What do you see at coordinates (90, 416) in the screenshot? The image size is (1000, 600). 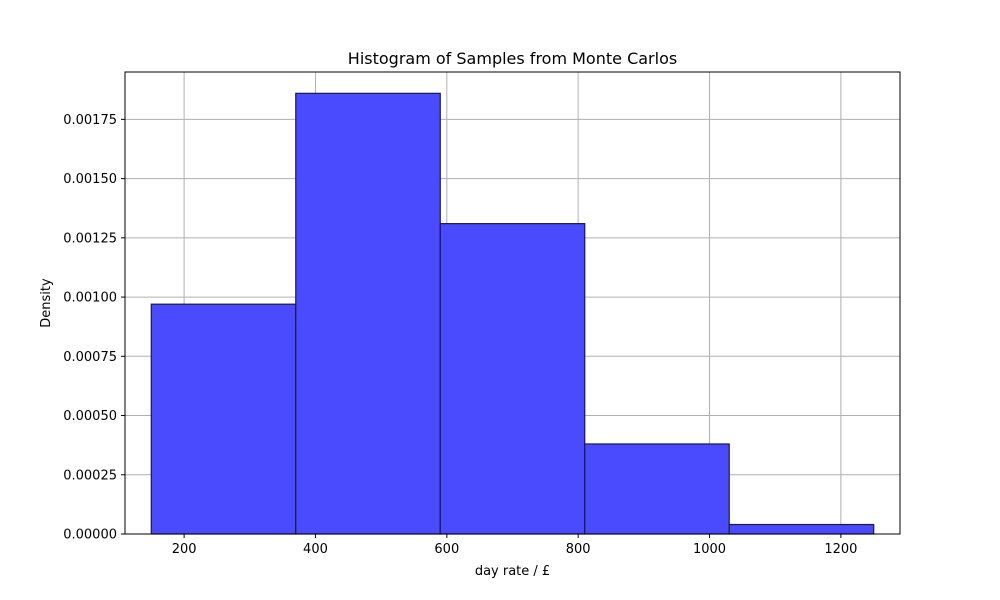 I see `y-tick-label-2: 0.00050` at bounding box center [90, 416].